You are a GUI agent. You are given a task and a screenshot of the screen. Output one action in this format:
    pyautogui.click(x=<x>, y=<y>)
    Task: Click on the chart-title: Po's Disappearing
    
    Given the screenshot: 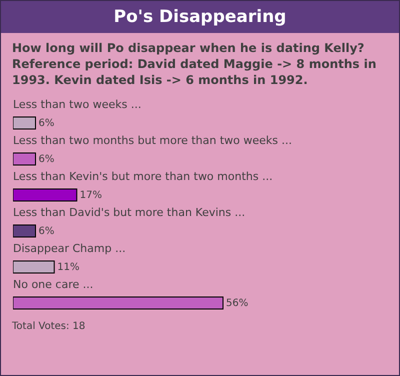 What is the action you would take?
    pyautogui.click(x=200, y=17)
    